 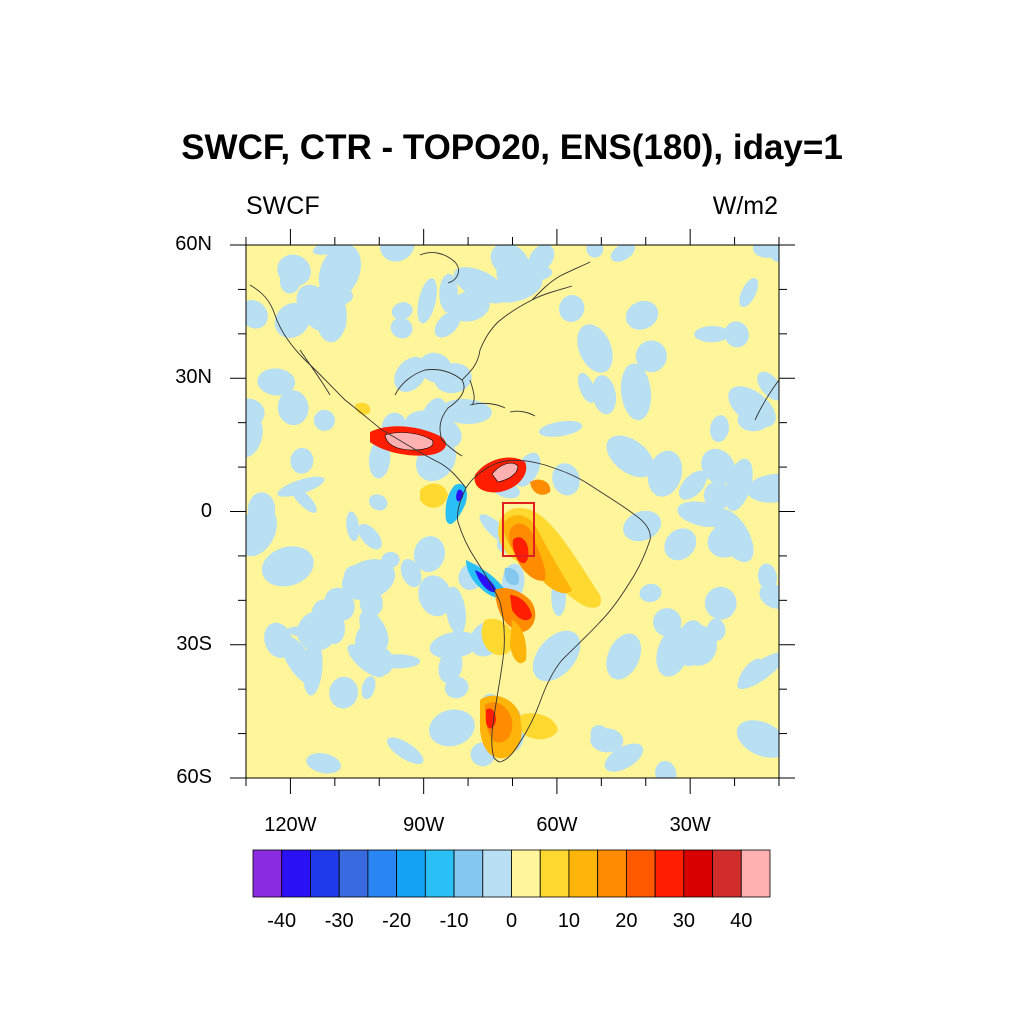 I want to click on figure-title: SWCF, CTR - TOPO20, ENS(180), iday=1, so click(x=512, y=147).